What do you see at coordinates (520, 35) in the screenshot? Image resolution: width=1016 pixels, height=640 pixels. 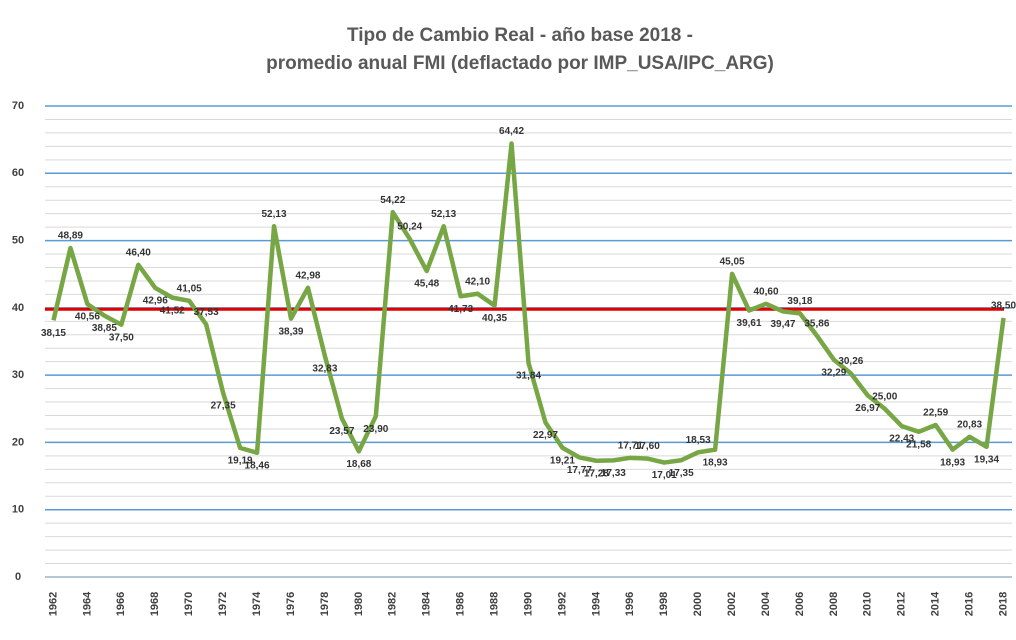 I see `chart-title: Tipo de Cambio Real - año base 2018 -` at bounding box center [520, 35].